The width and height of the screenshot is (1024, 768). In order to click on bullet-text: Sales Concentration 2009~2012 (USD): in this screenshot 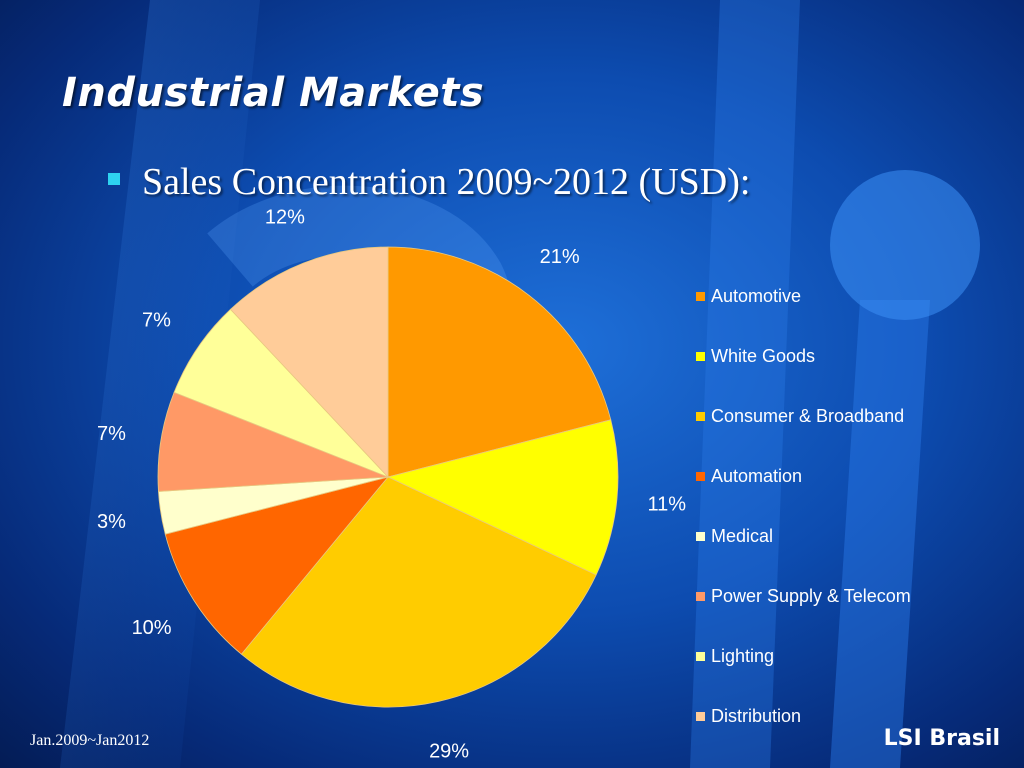, I will do `click(446, 182)`.